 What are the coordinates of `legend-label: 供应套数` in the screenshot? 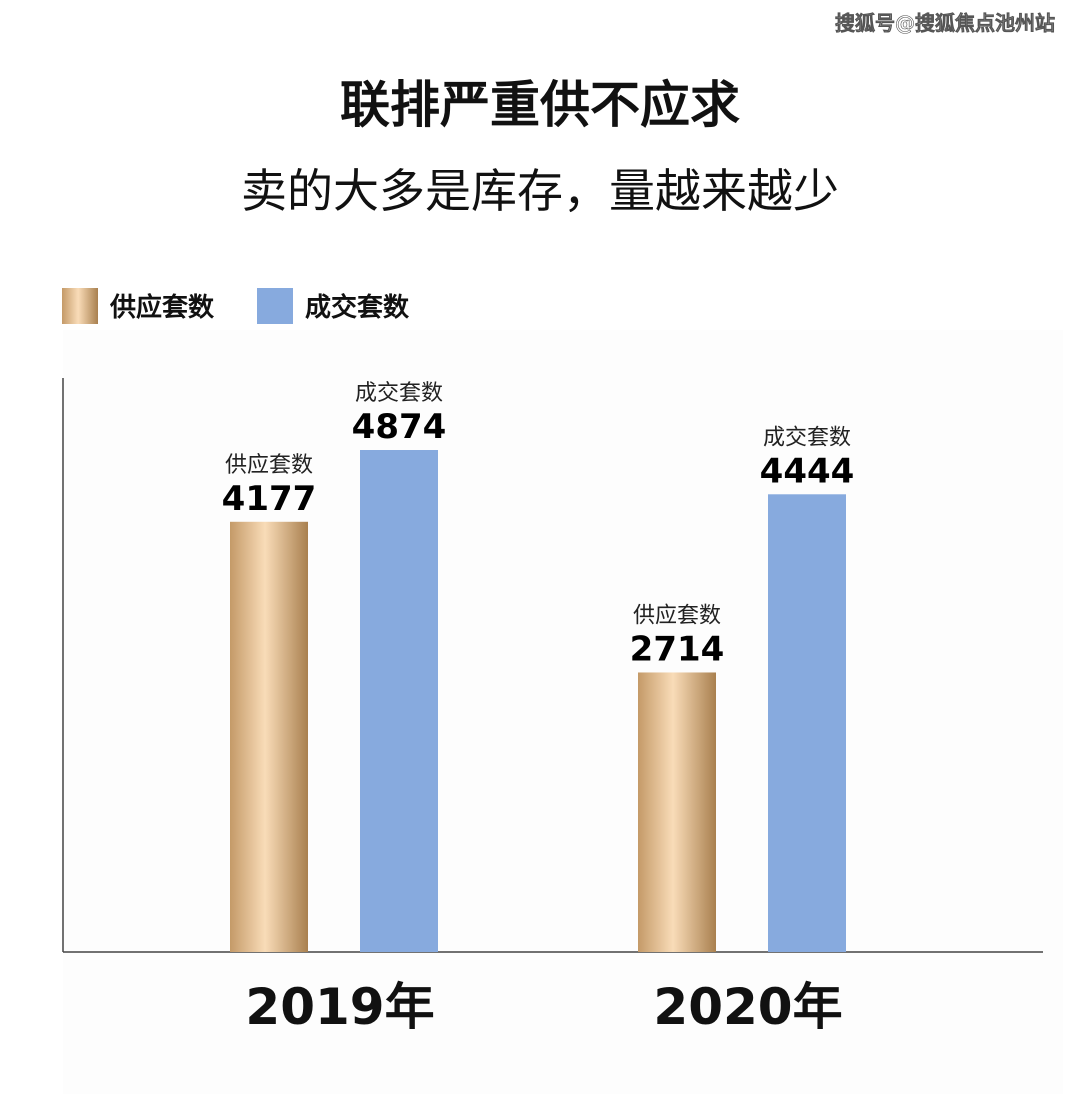 It's located at (162, 307).